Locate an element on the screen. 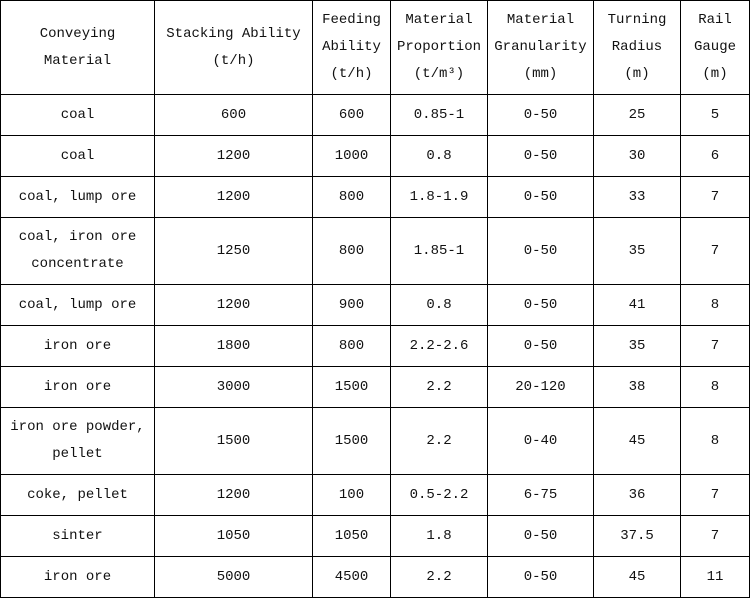 This screenshot has width=750, height=598. cell-text: 1.8 is located at coordinates (439, 535).